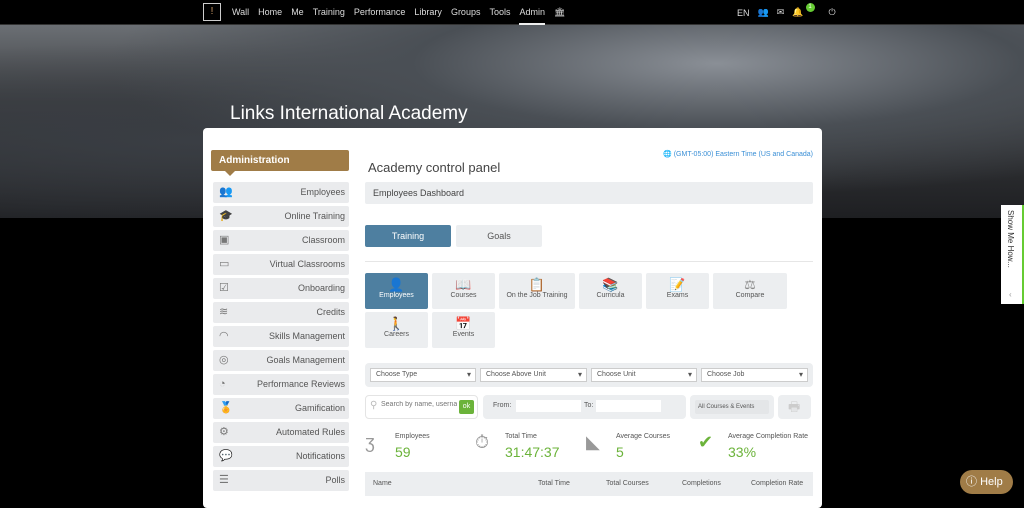 The height and width of the screenshot is (508, 1024). Describe the element at coordinates (328, 12) in the screenshot. I see `nav-training: Training` at that location.